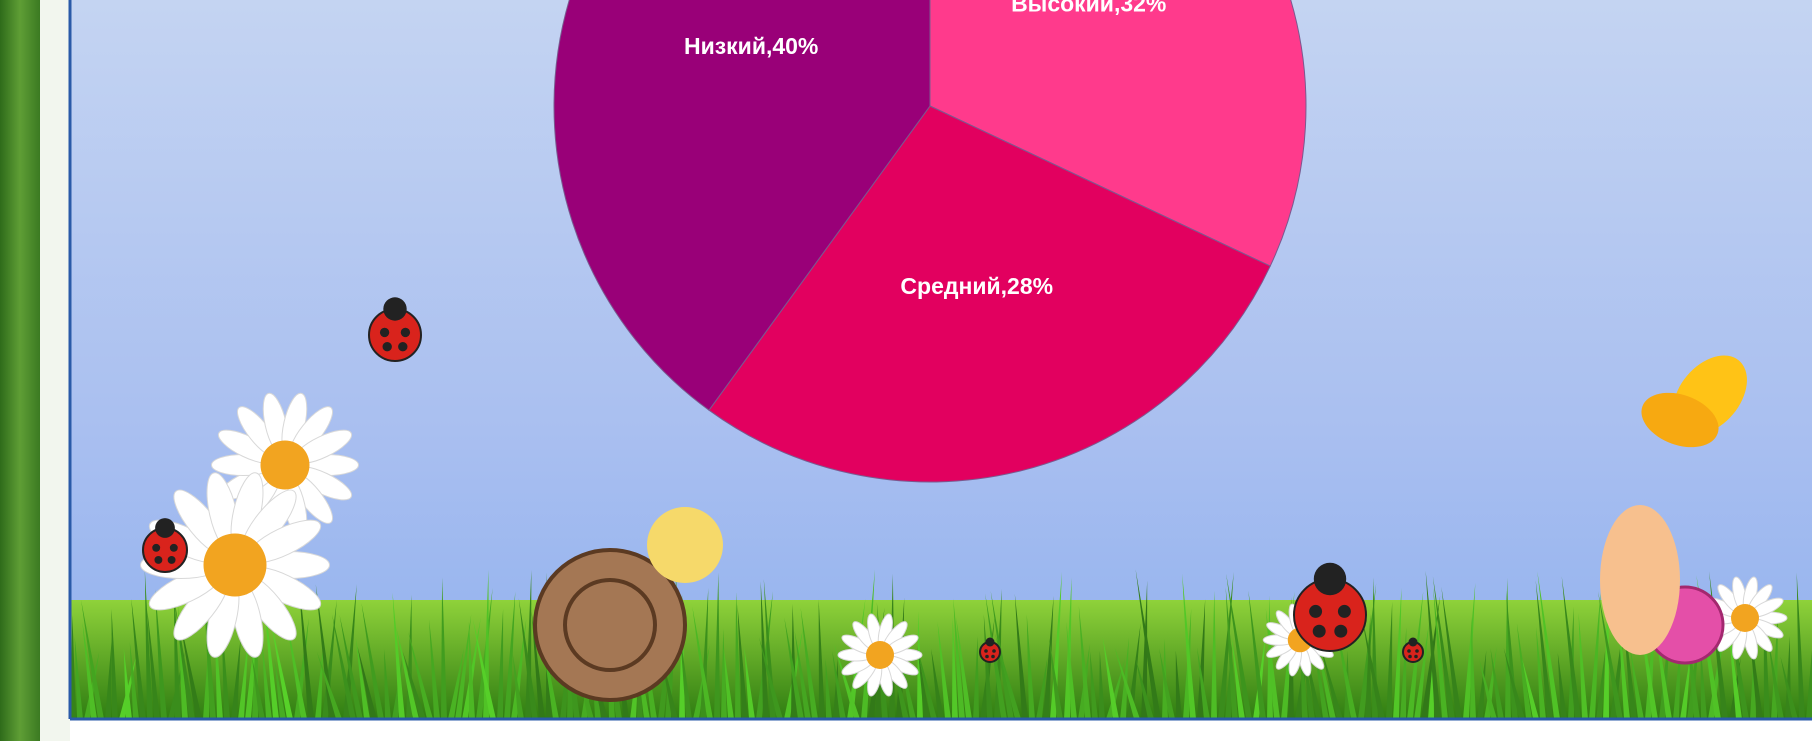 The width and height of the screenshot is (1812, 741). What do you see at coordinates (976, 286) in the screenshot?
I see `slice-label: Средний,28%` at bounding box center [976, 286].